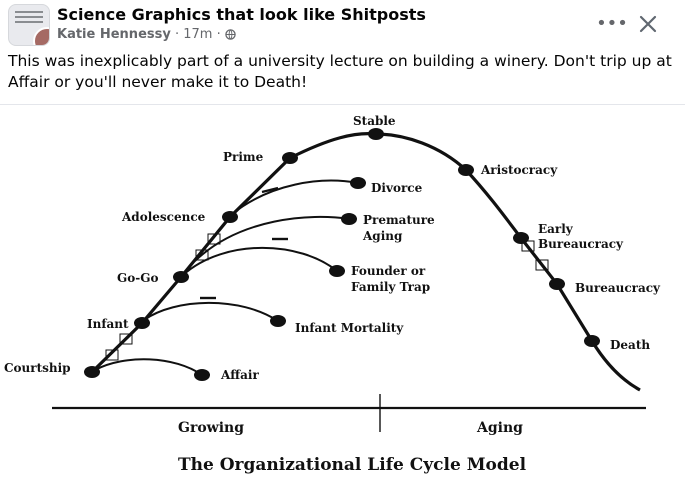 The height and width of the screenshot is (488, 685). I want to click on trap-dot-infant-mortality, so click(278, 321).